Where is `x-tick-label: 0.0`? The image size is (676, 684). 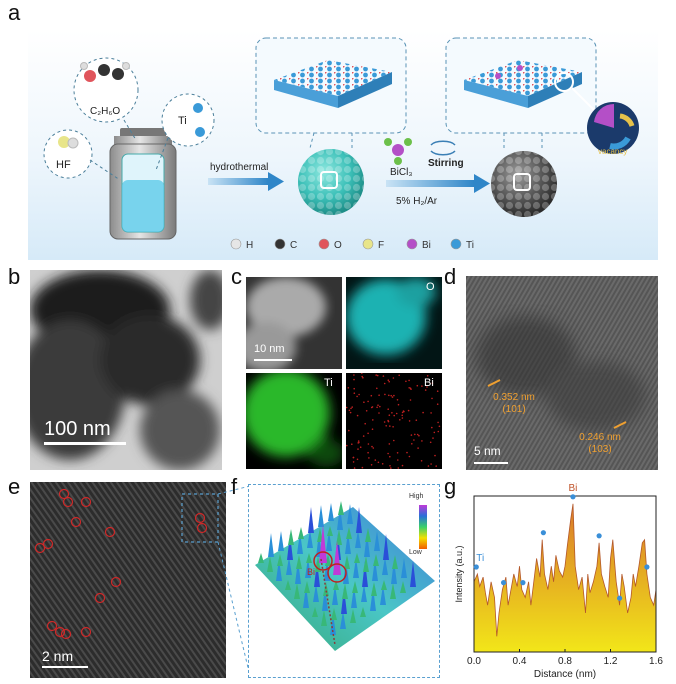 x-tick-label: 0.0 is located at coordinates (474, 661).